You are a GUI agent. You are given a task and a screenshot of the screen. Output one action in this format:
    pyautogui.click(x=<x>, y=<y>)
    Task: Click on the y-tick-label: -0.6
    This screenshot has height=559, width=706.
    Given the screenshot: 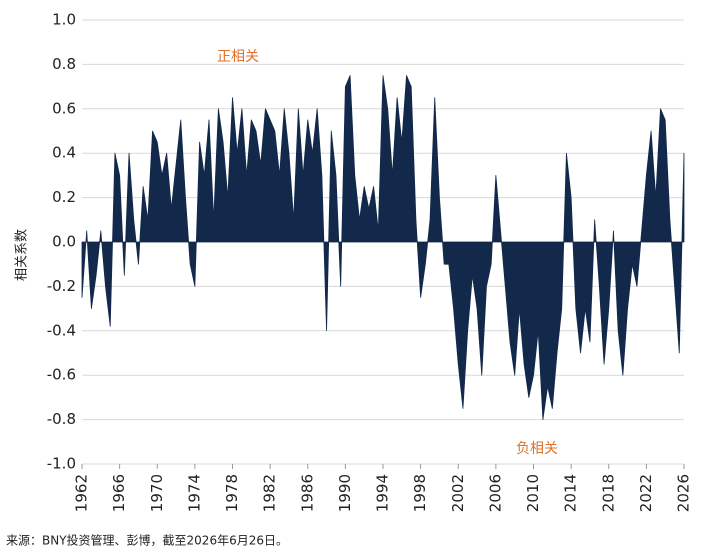 What is the action you would take?
    pyautogui.click(x=61, y=375)
    